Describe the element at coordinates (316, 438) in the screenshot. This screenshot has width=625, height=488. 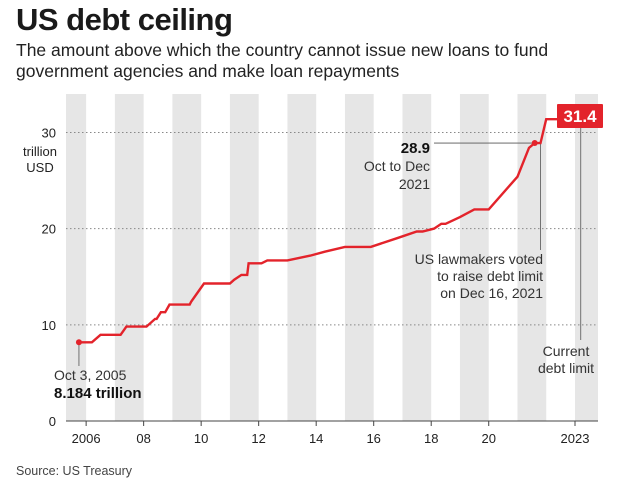
I see `x-tick-label: 14` at that location.